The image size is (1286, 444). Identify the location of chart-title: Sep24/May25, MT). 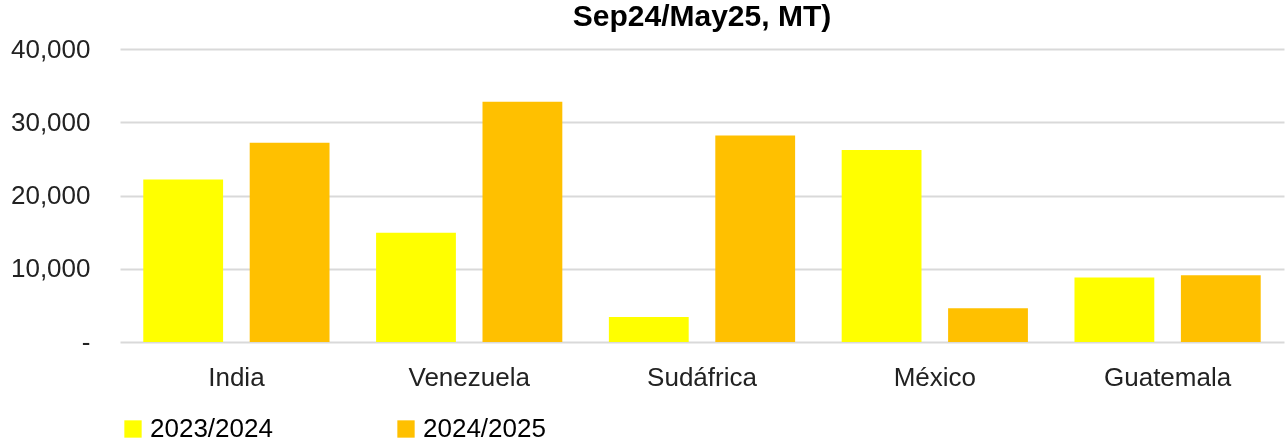
(702, 16).